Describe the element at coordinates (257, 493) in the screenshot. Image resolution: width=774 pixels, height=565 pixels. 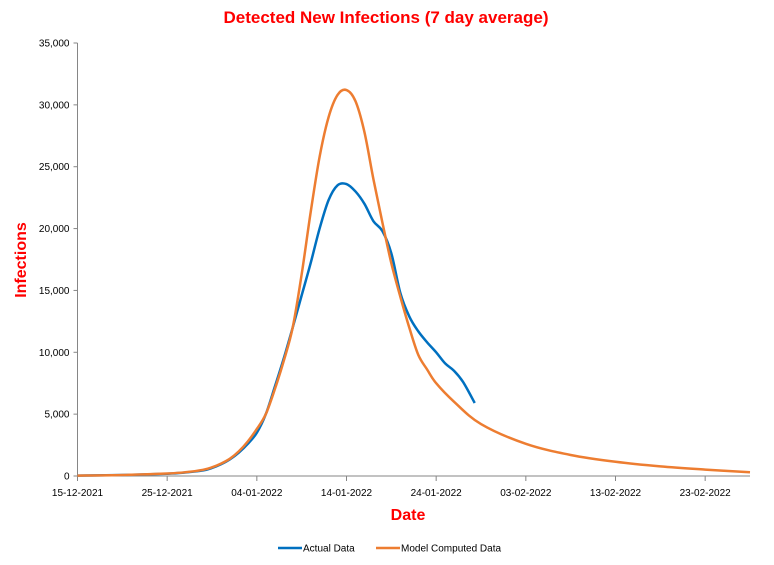
I see `x-tick-label: 04-01-2022` at that location.